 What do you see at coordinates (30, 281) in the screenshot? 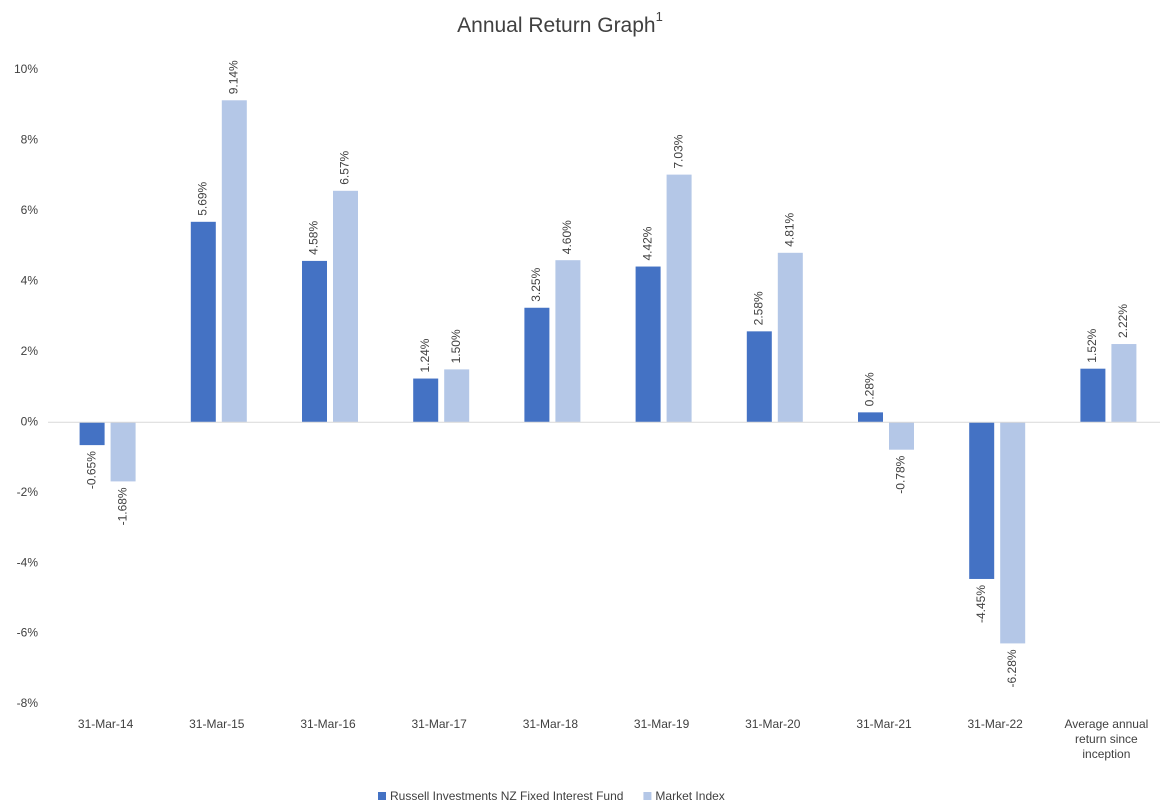
I see `y-tick-label: 4%` at bounding box center [30, 281].